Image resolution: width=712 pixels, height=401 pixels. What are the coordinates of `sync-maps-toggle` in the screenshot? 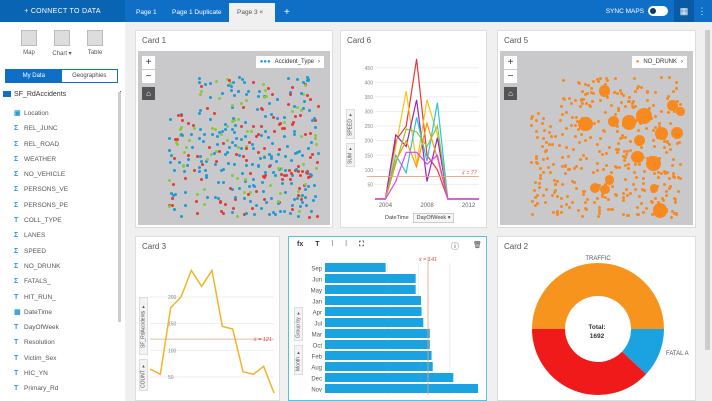 It's located at (658, 11).